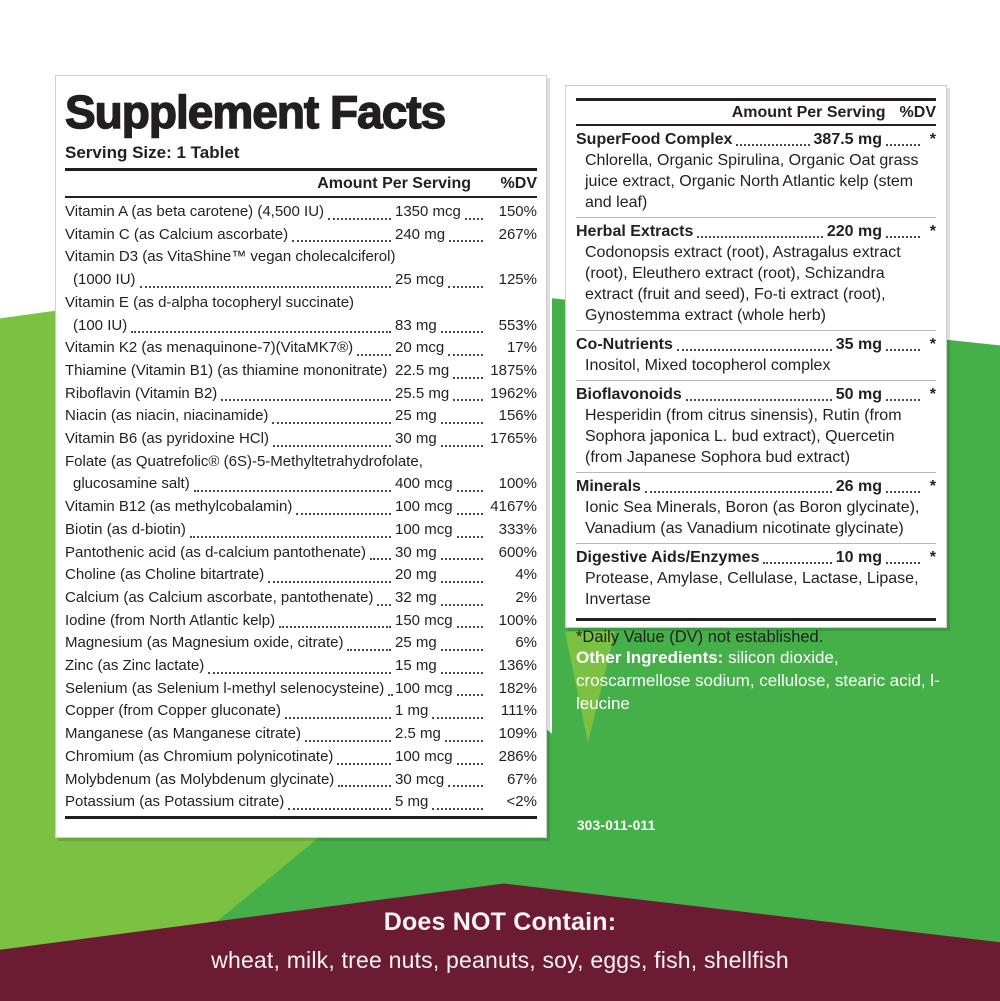  Describe the element at coordinates (441, 711) in the screenshot. I see `row-amount-cell: 1 mg` at that location.